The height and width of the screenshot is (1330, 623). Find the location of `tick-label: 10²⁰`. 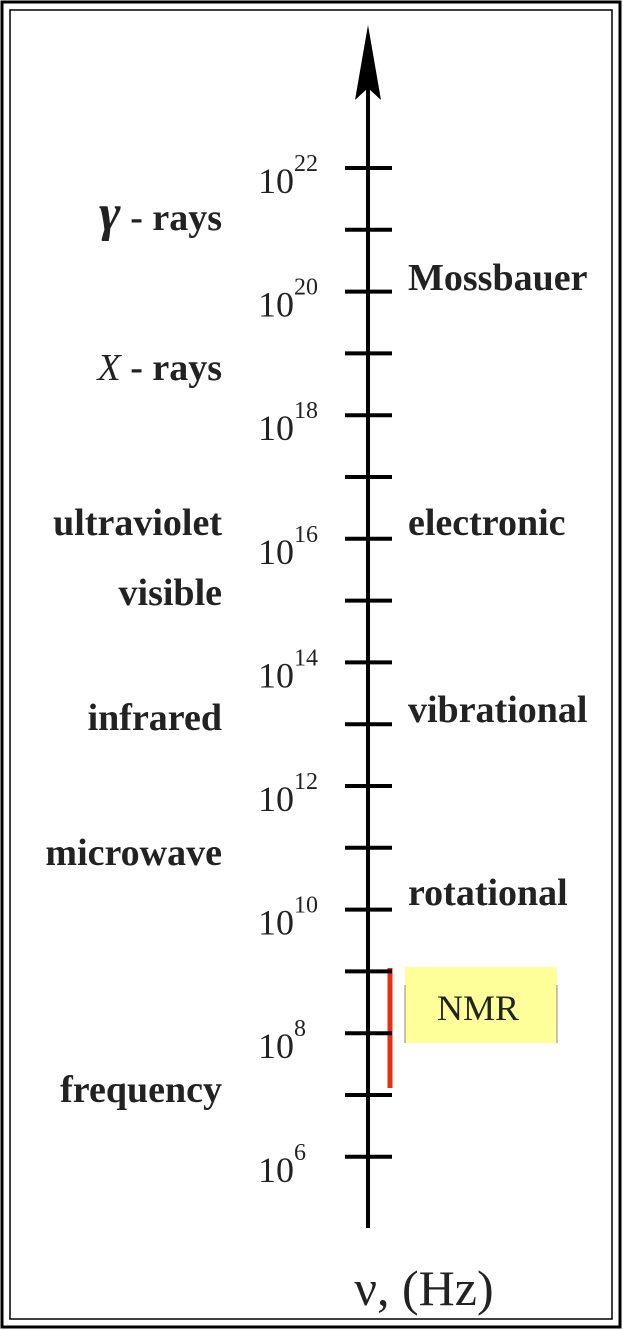

tick-label: 10²⁰ is located at coordinates (288, 300).